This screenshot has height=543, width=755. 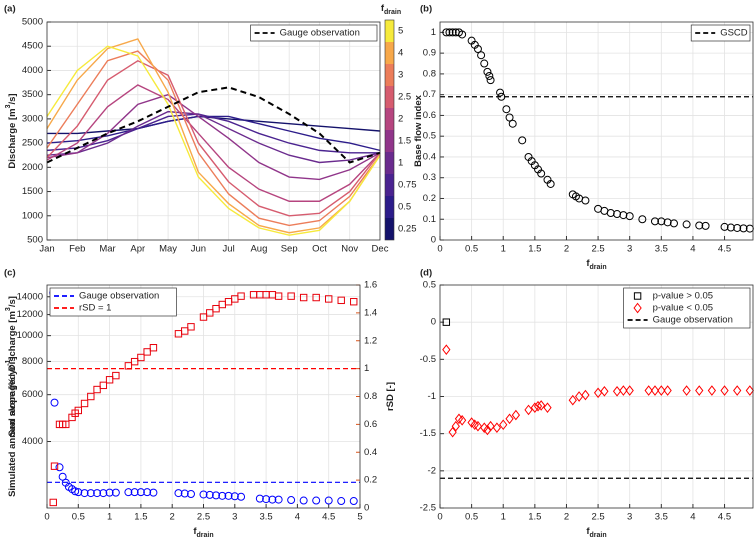 What do you see at coordinates (32, 143) in the screenshot?
I see `y-tick-label: 2500` at bounding box center [32, 143].